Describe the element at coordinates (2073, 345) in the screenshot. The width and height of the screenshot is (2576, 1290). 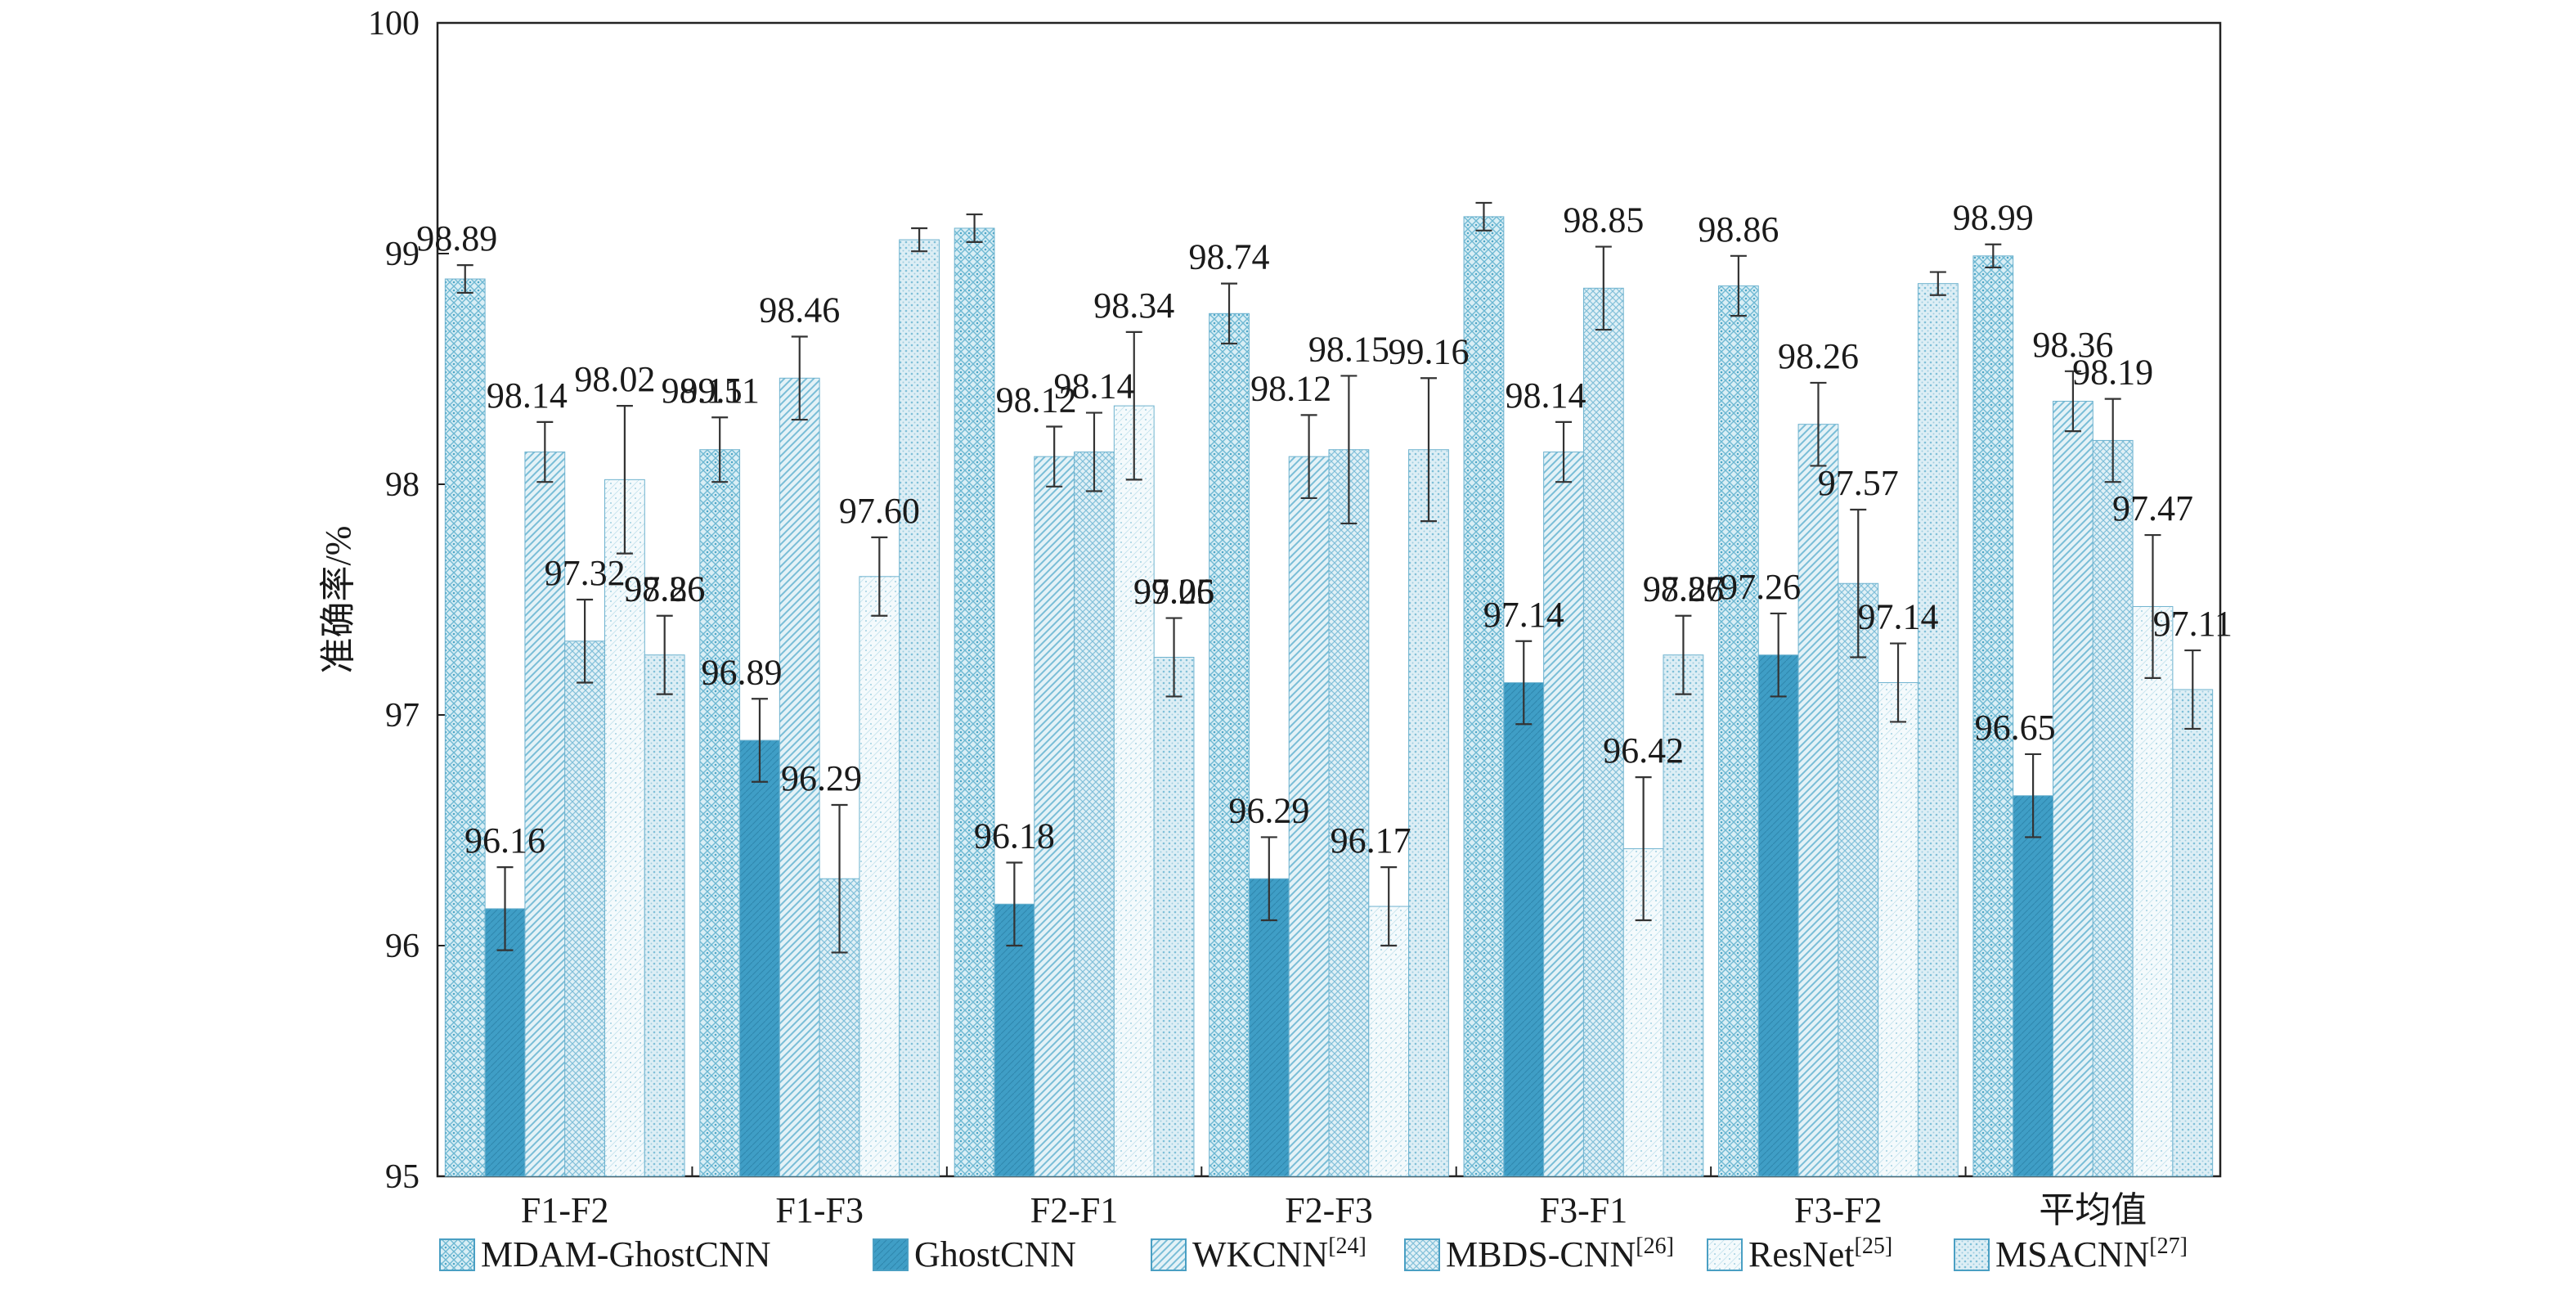
I see `data-label: 98.36` at that location.